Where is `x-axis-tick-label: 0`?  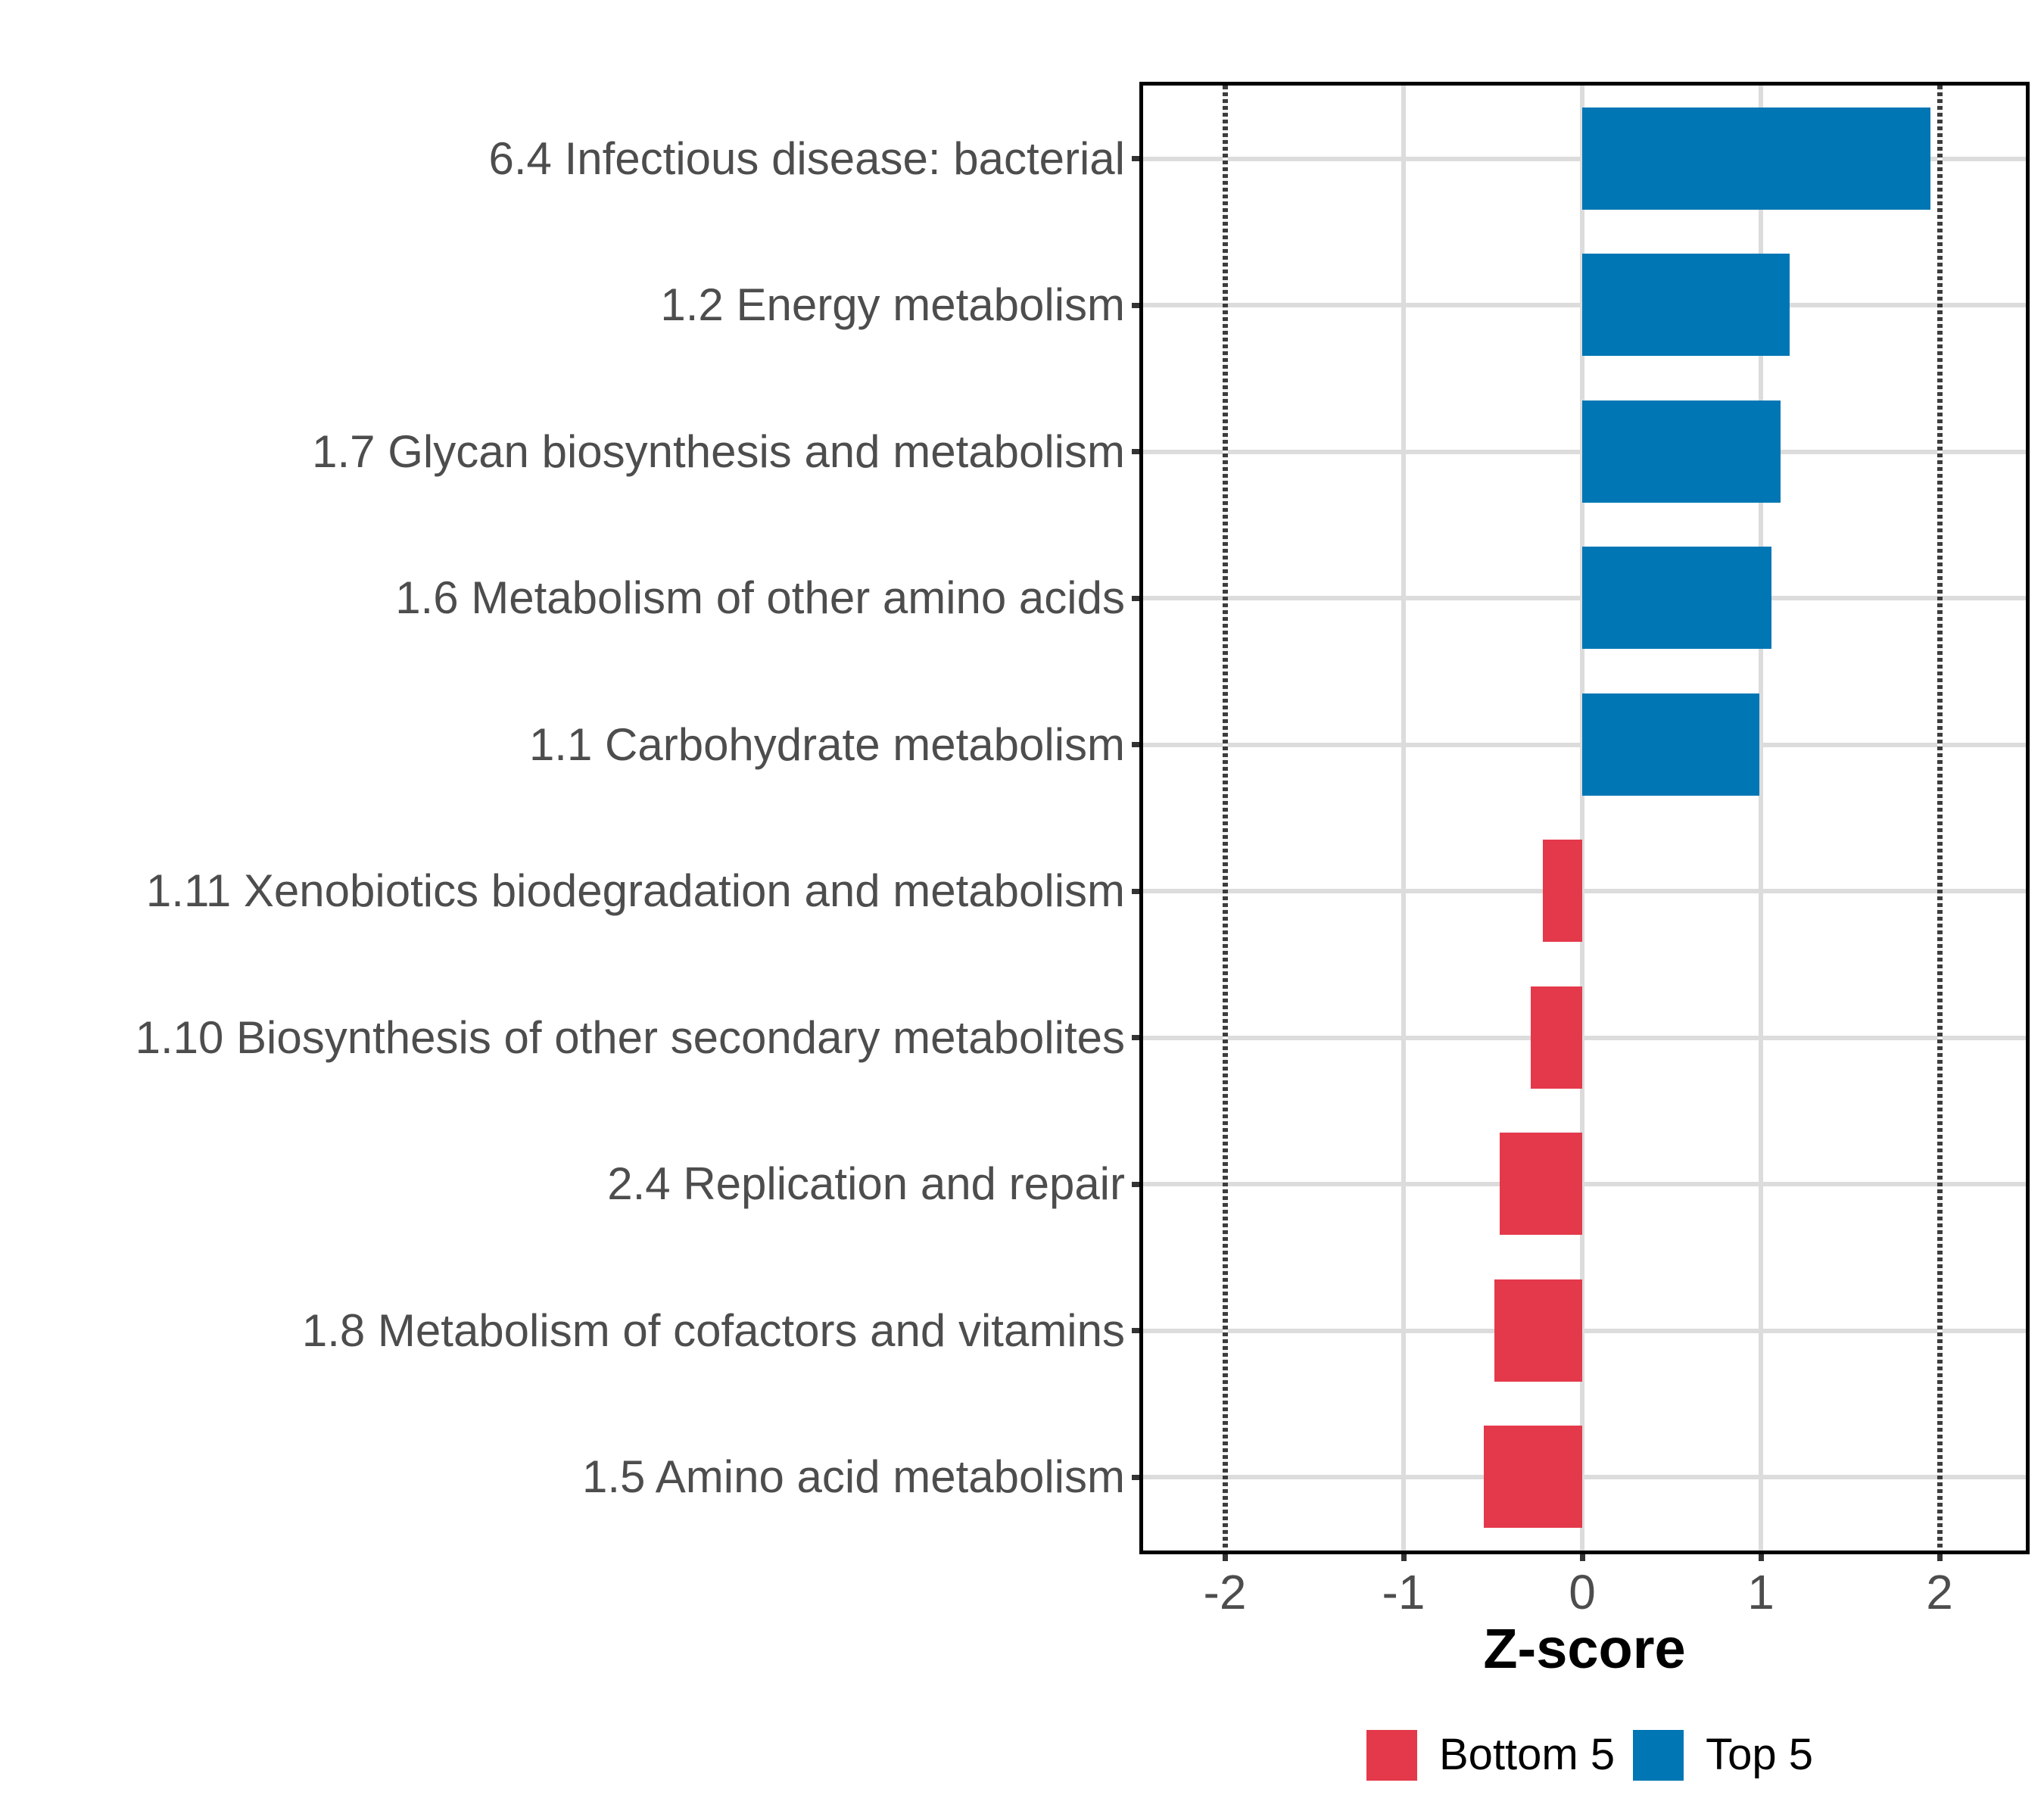
x-axis-tick-label: 0 is located at coordinates (1582, 1592).